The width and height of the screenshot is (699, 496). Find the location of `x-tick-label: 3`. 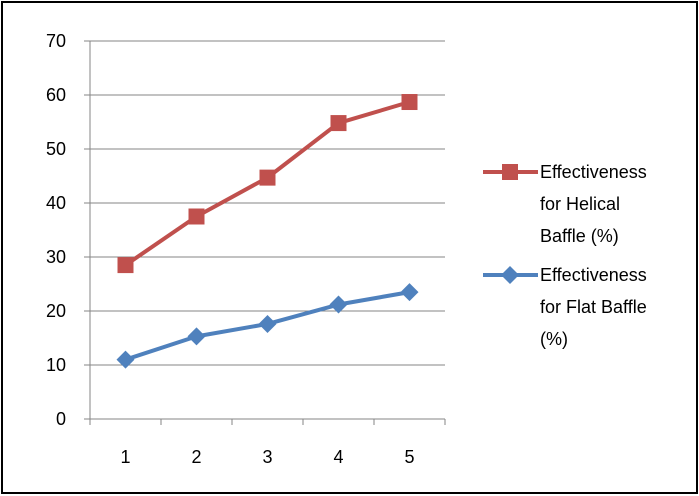

x-tick-label: 3 is located at coordinates (267, 457).